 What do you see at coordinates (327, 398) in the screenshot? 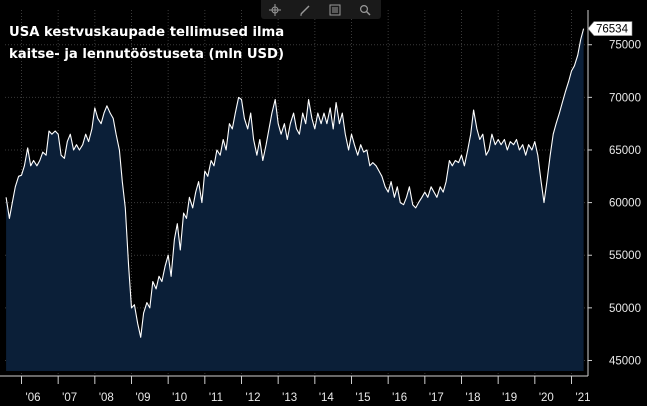
I see `x-tick-label: '14` at bounding box center [327, 398].